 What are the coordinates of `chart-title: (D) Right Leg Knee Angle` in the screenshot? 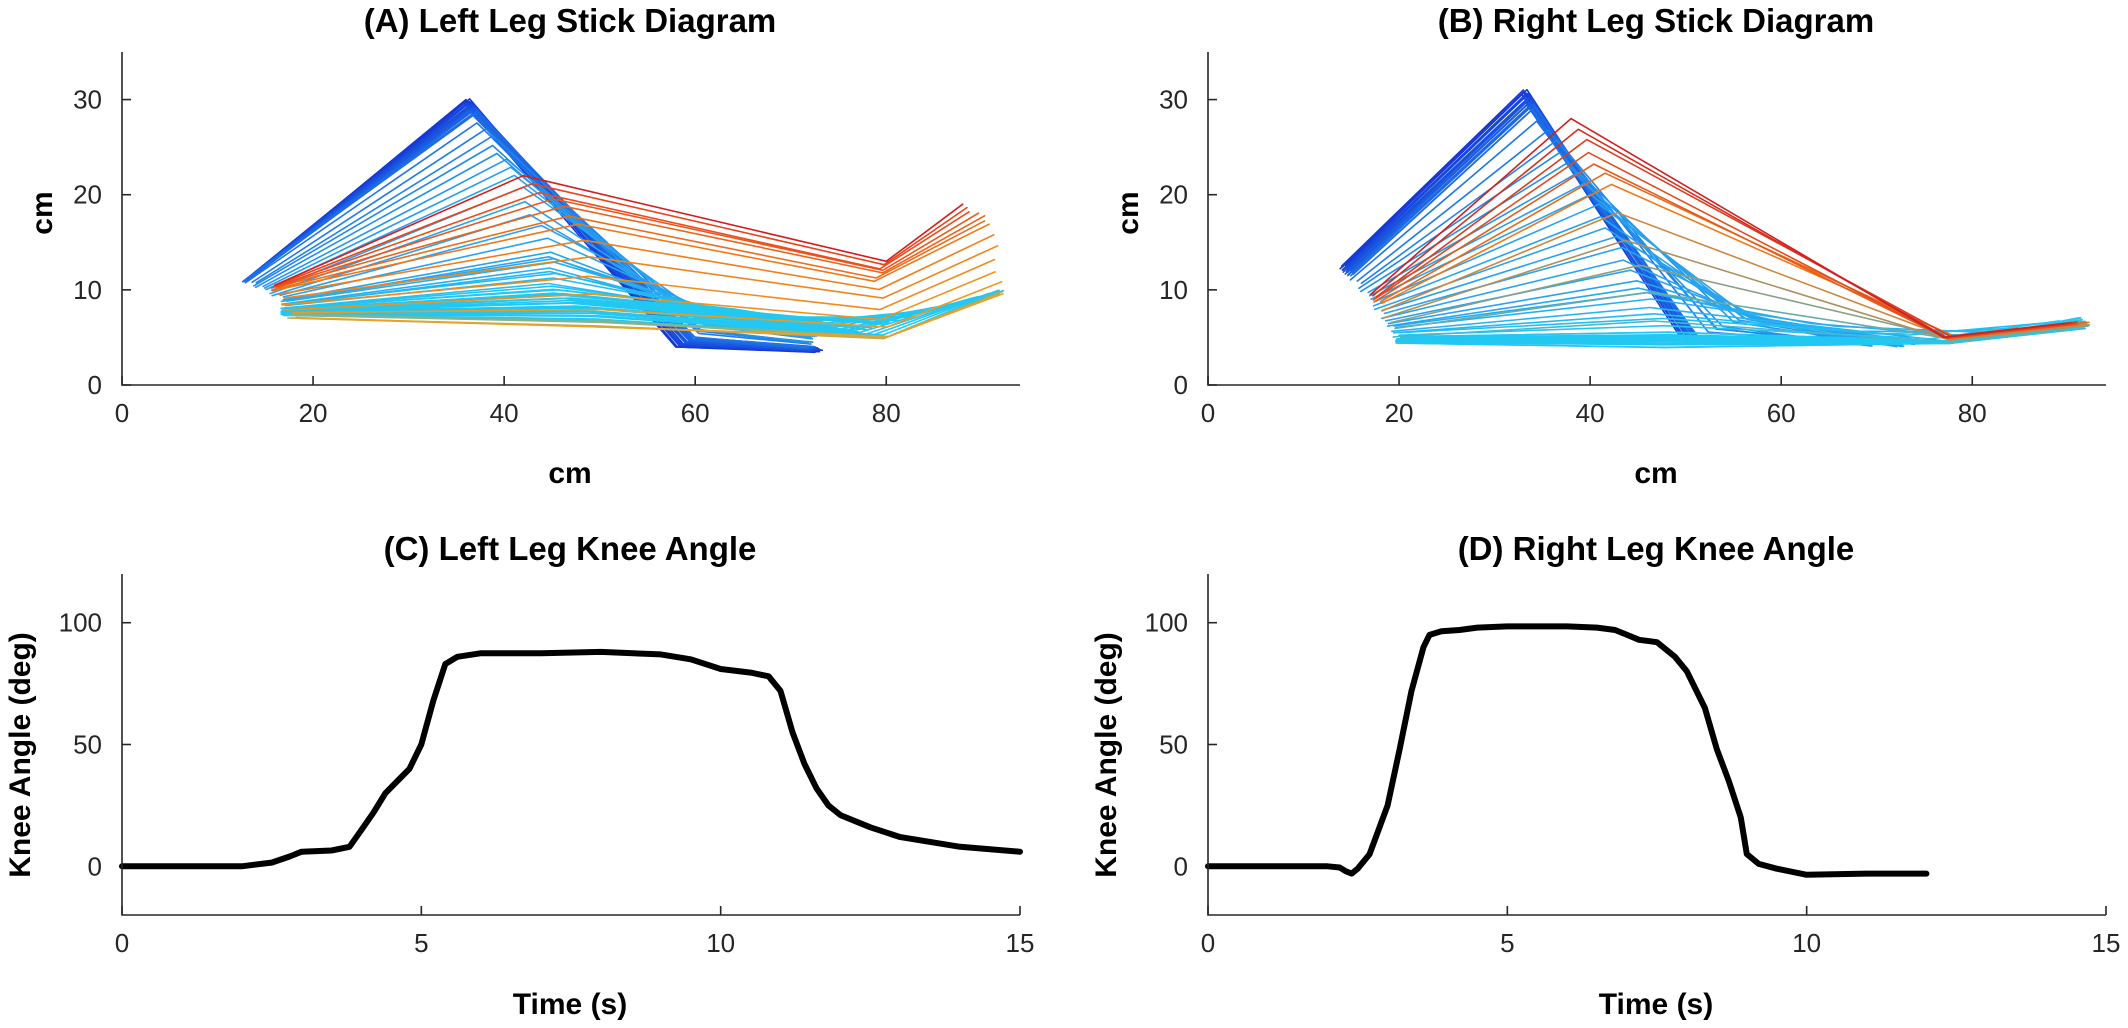 It's located at (1656, 548).